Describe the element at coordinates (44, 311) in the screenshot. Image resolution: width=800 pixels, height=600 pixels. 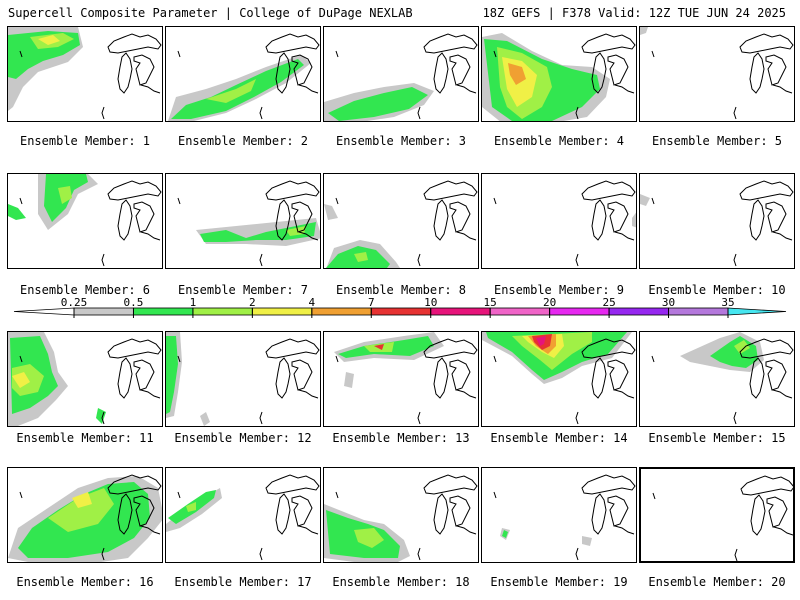
I see `colorbar-underflow-wedge` at that location.